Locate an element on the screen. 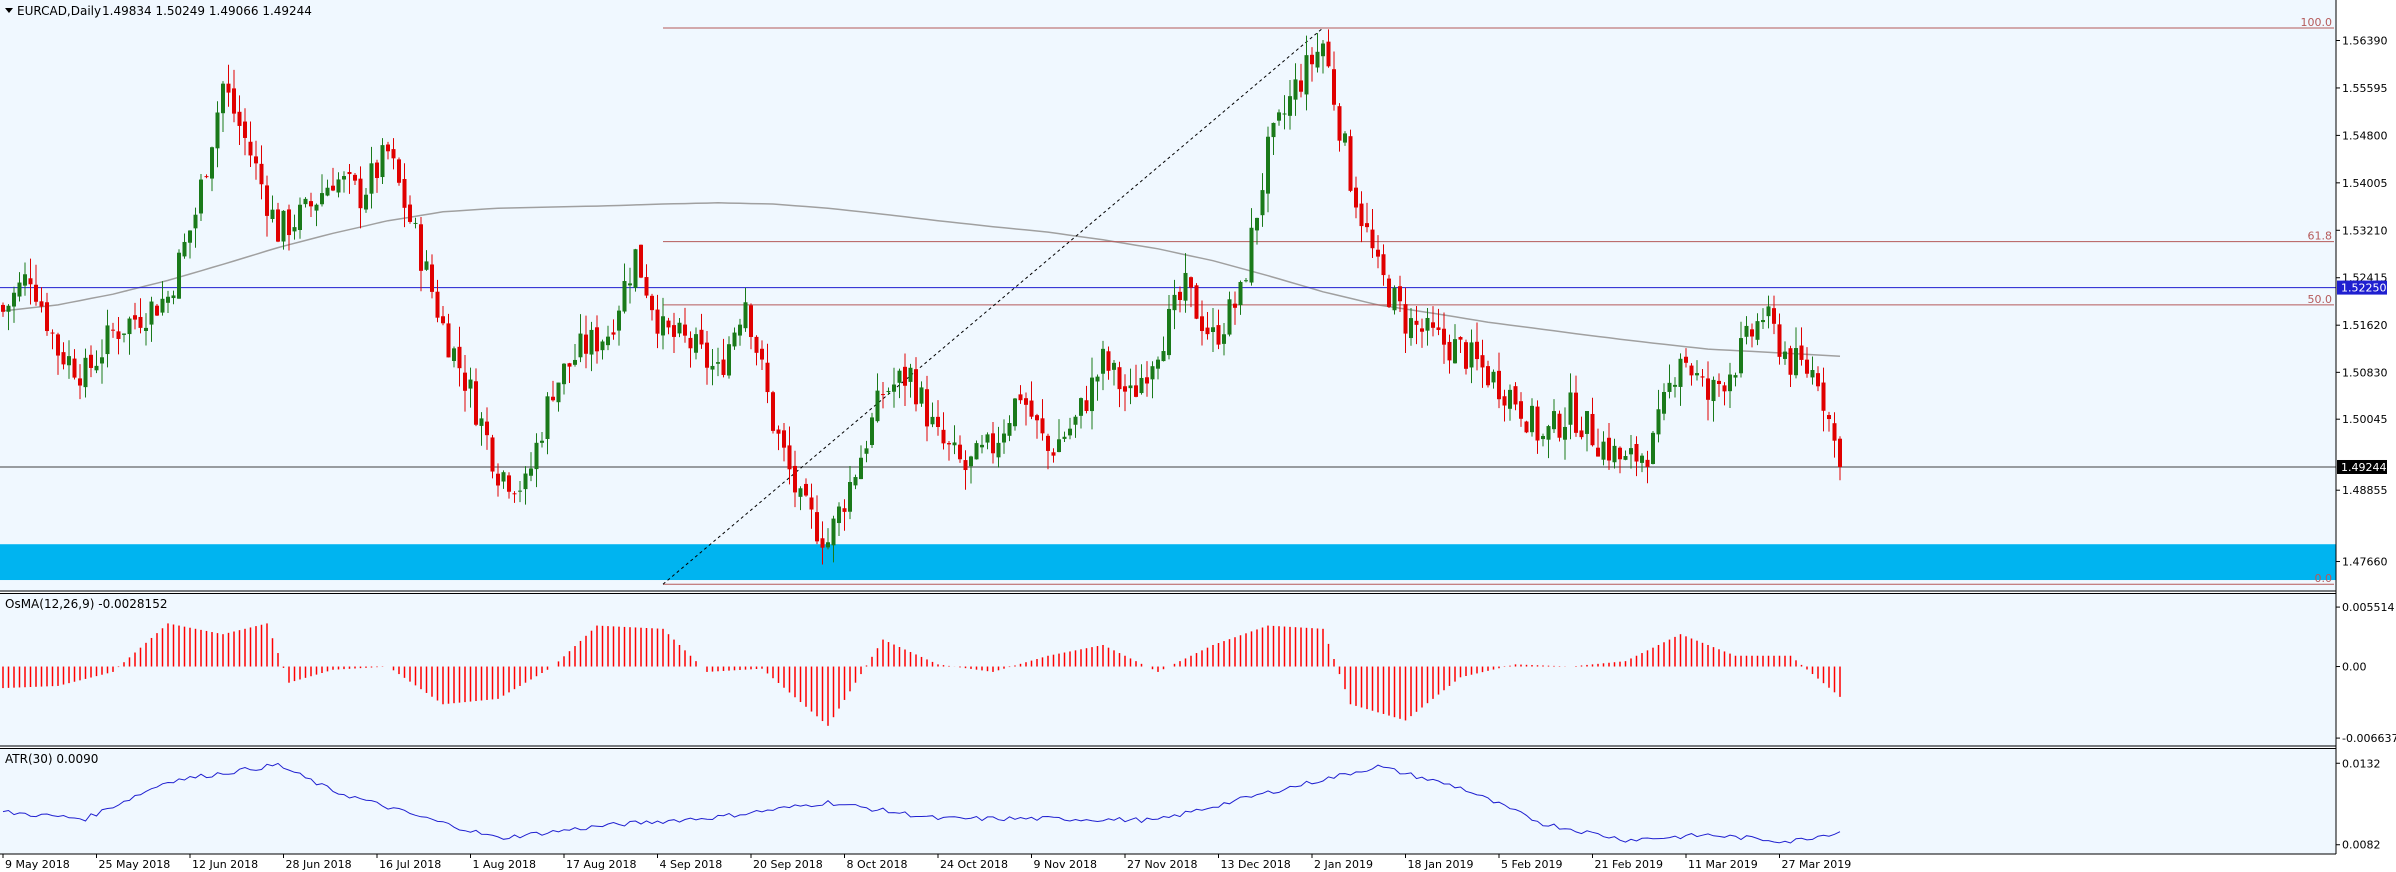 This screenshot has width=2396, height=872. date-tick-label: 12 Jun 2018 is located at coordinates (225, 864).